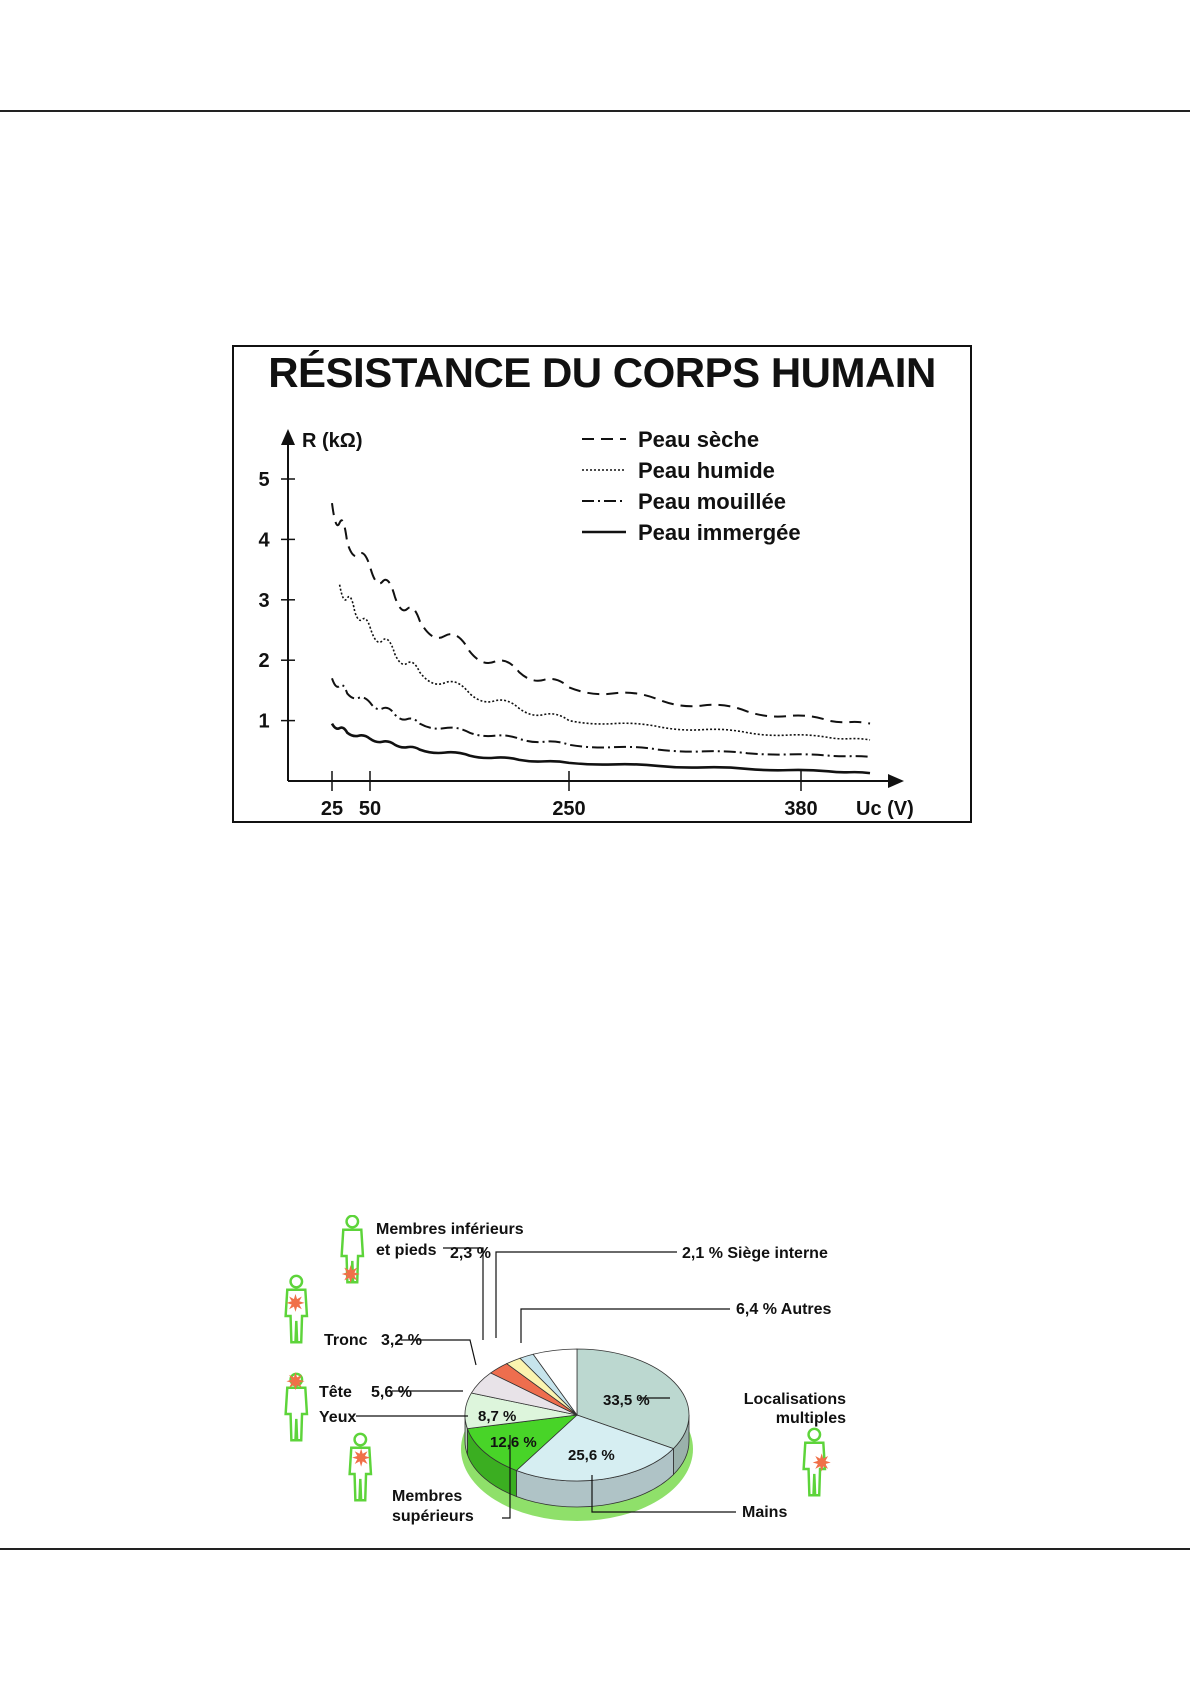 The width and height of the screenshot is (1190, 1684). Describe the element at coordinates (427, 1496) in the screenshot. I see `callout-membres-sup-1: Membres` at that location.